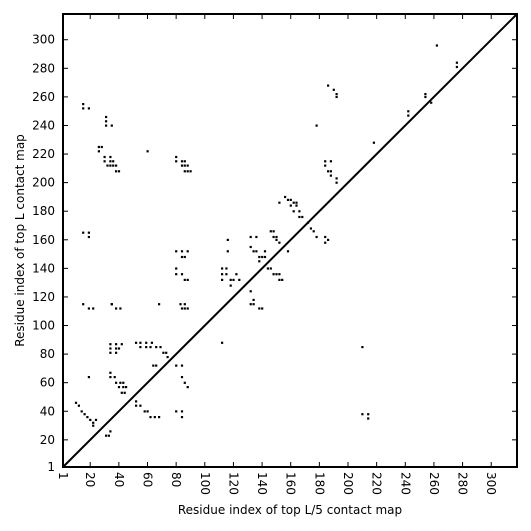 The image size is (531, 531). Describe the element at coordinates (43, 68) in the screenshot. I see `y-tick-label: 280` at that location.